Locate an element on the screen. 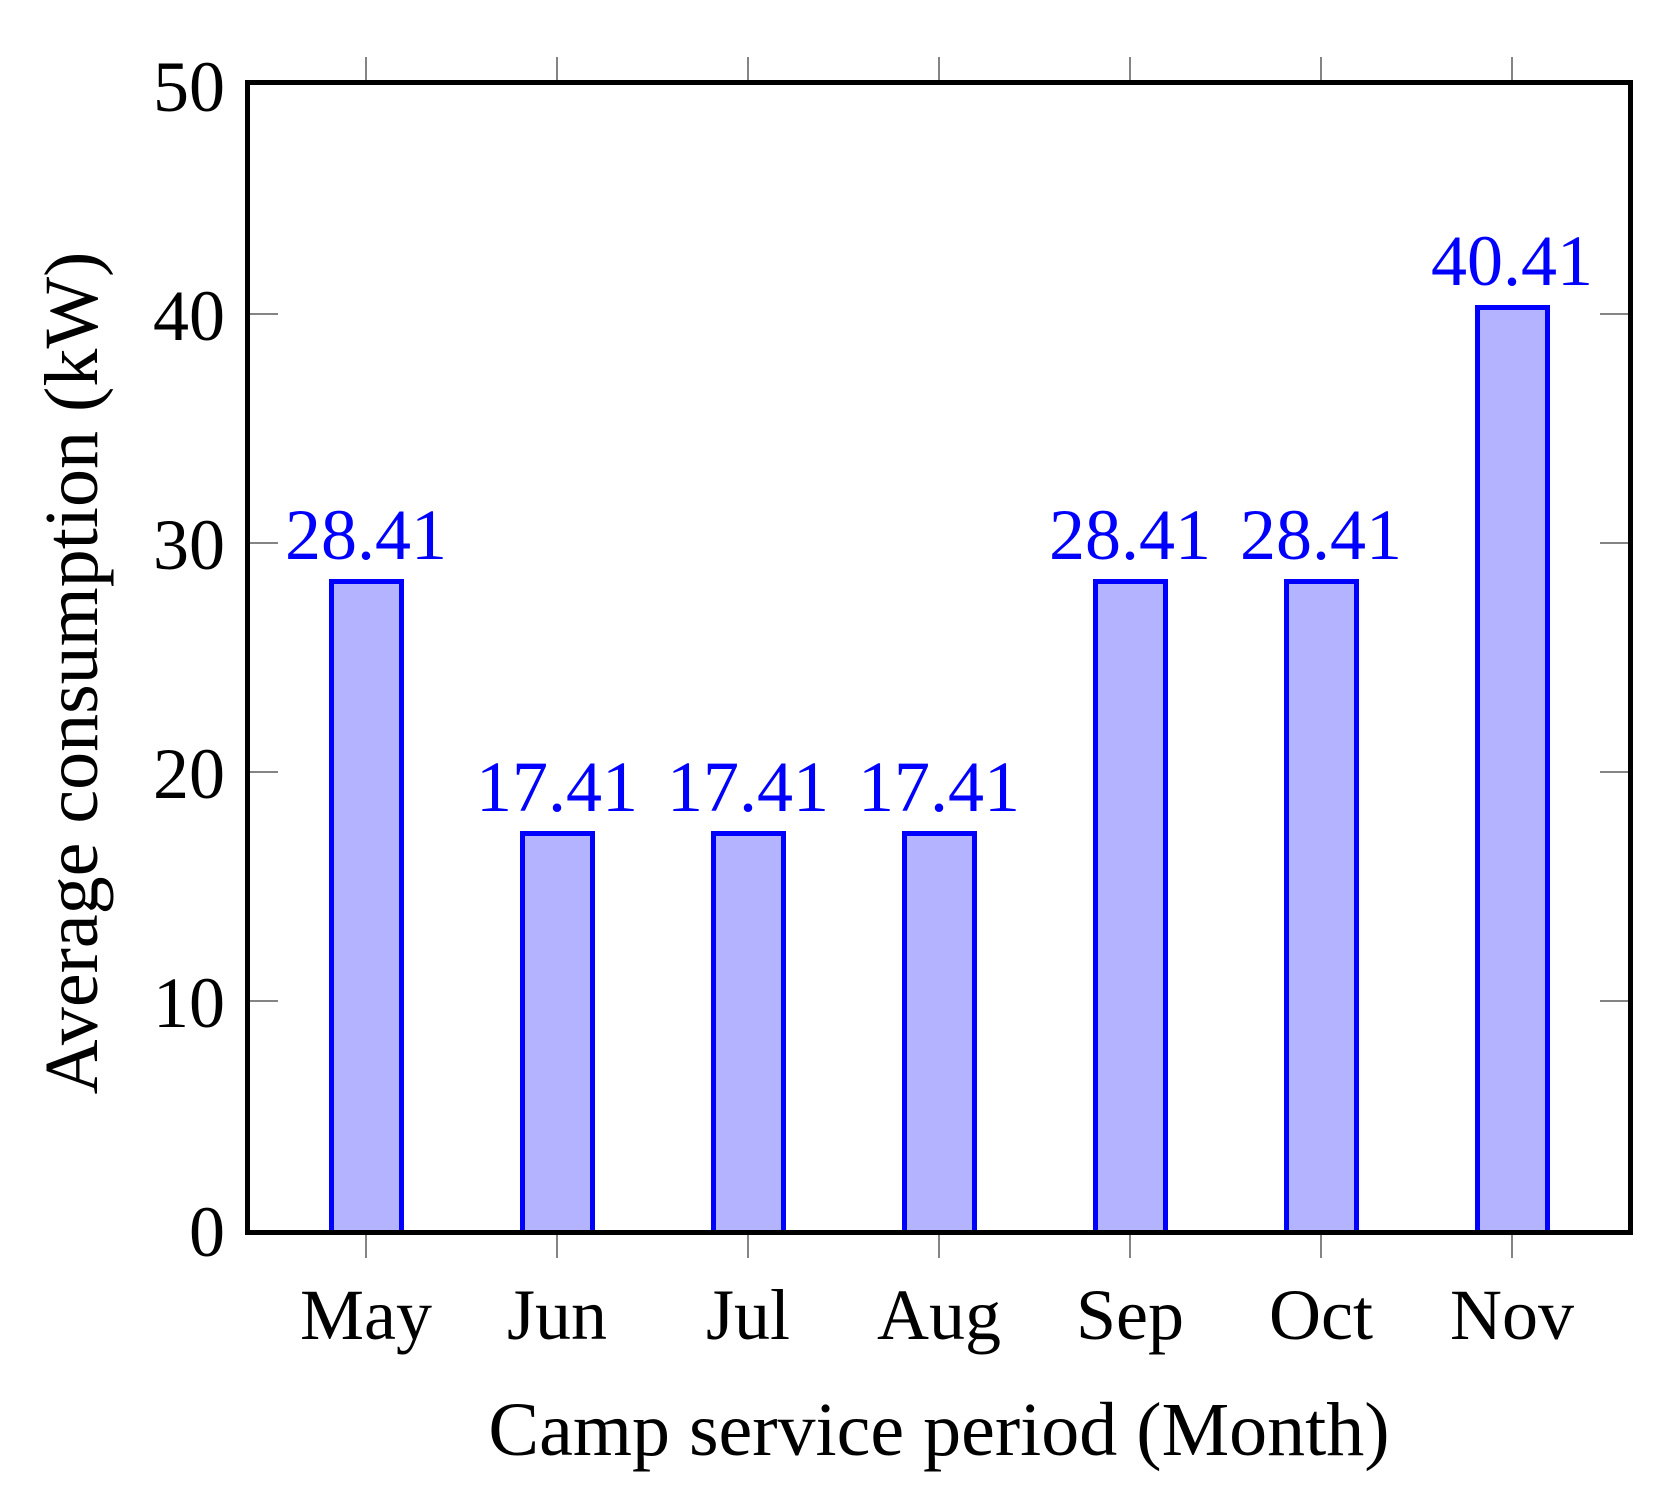 Image resolution: width=1669 pixels, height=1494 pixels. y-tick-label: 40 is located at coordinates (189, 316).